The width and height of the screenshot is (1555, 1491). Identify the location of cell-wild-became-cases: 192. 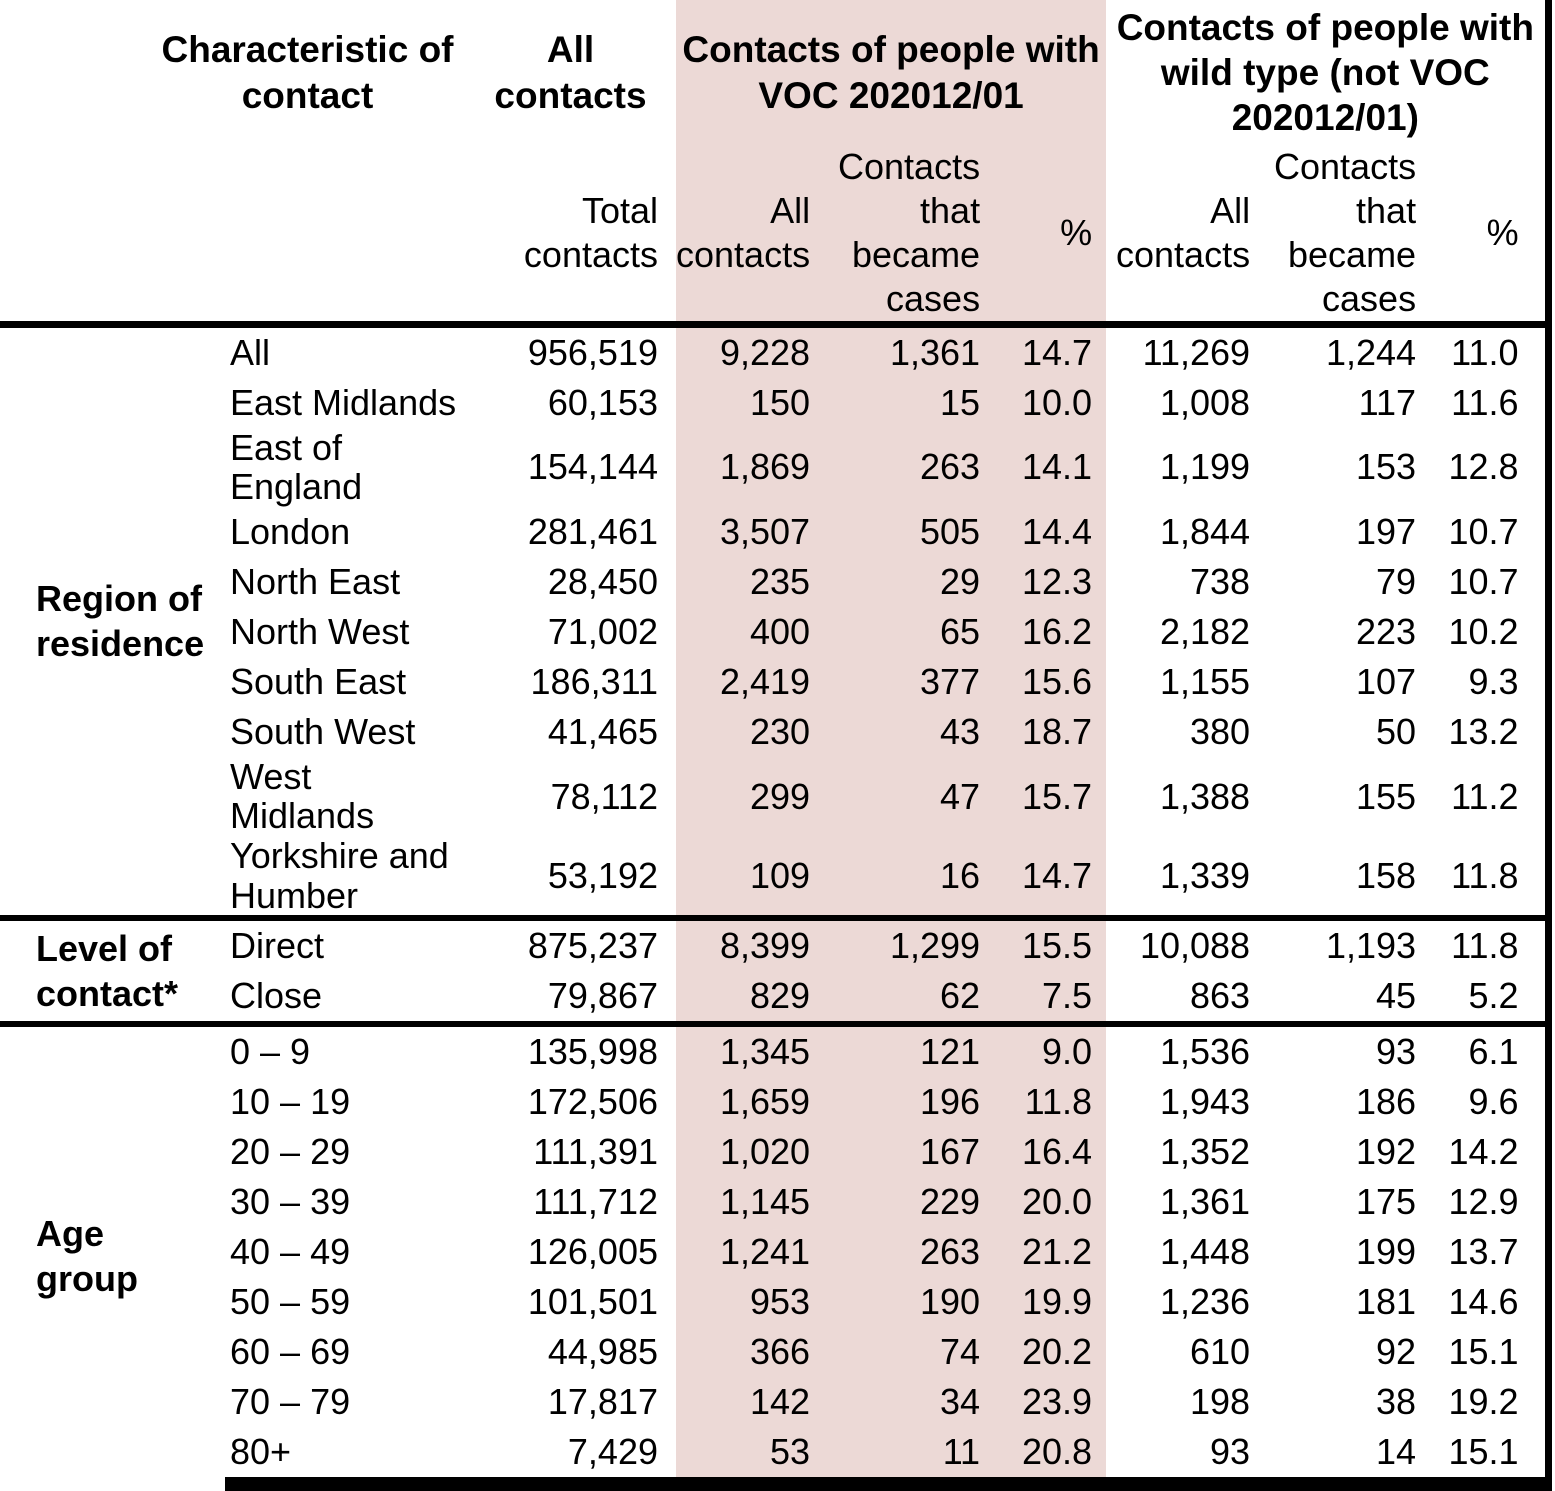
(1386, 1152).